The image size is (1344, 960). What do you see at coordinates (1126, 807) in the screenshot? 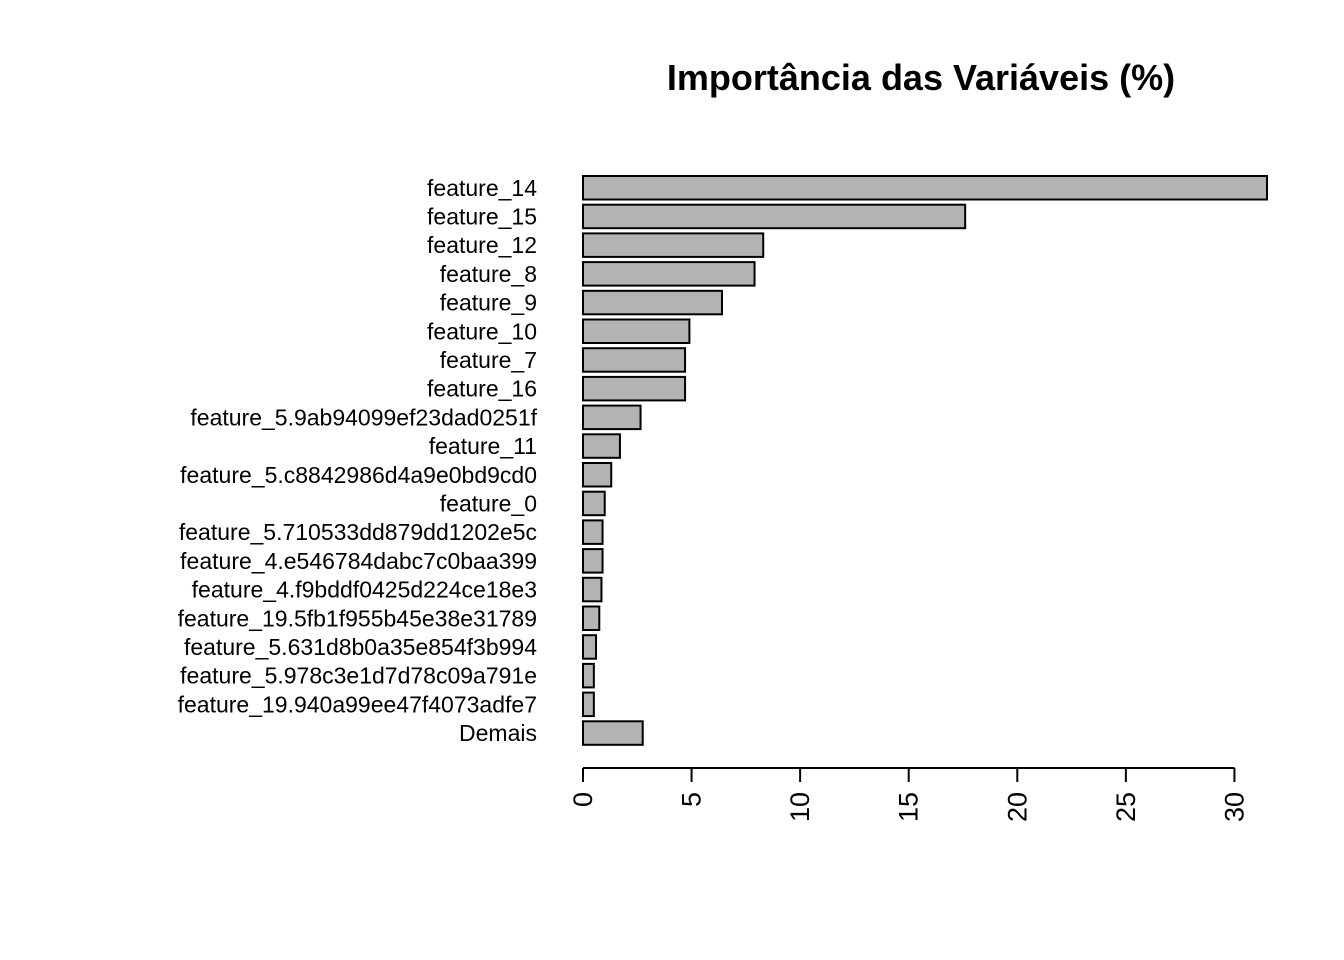
I see `x-tick-label-5: 25` at bounding box center [1126, 807].